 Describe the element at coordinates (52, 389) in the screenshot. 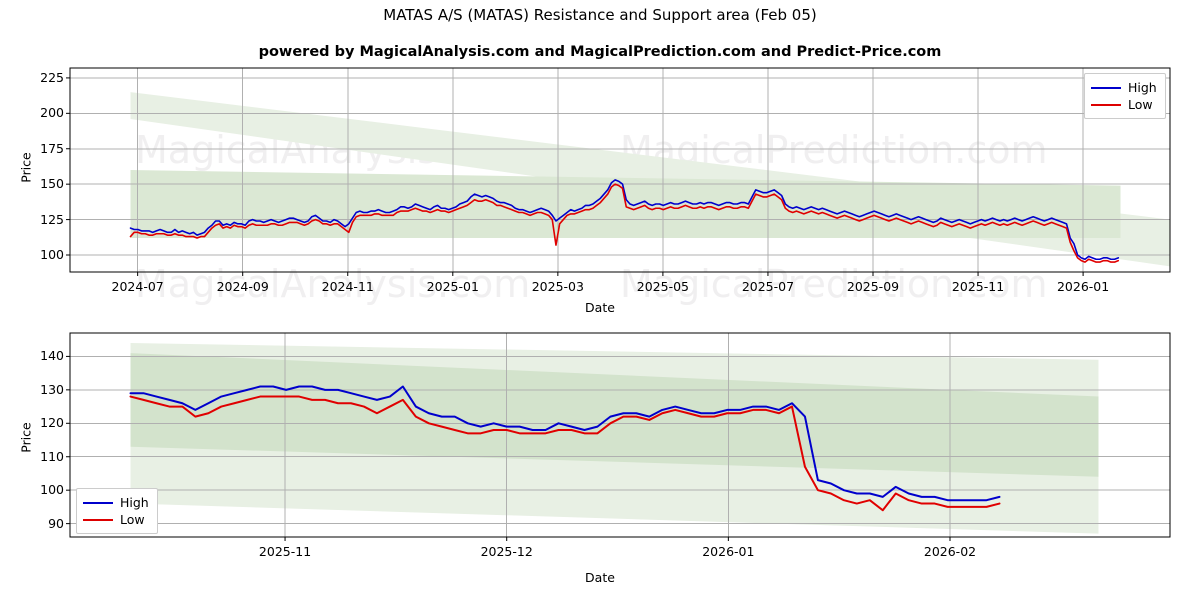

I see `y-tick-label: 130` at that location.